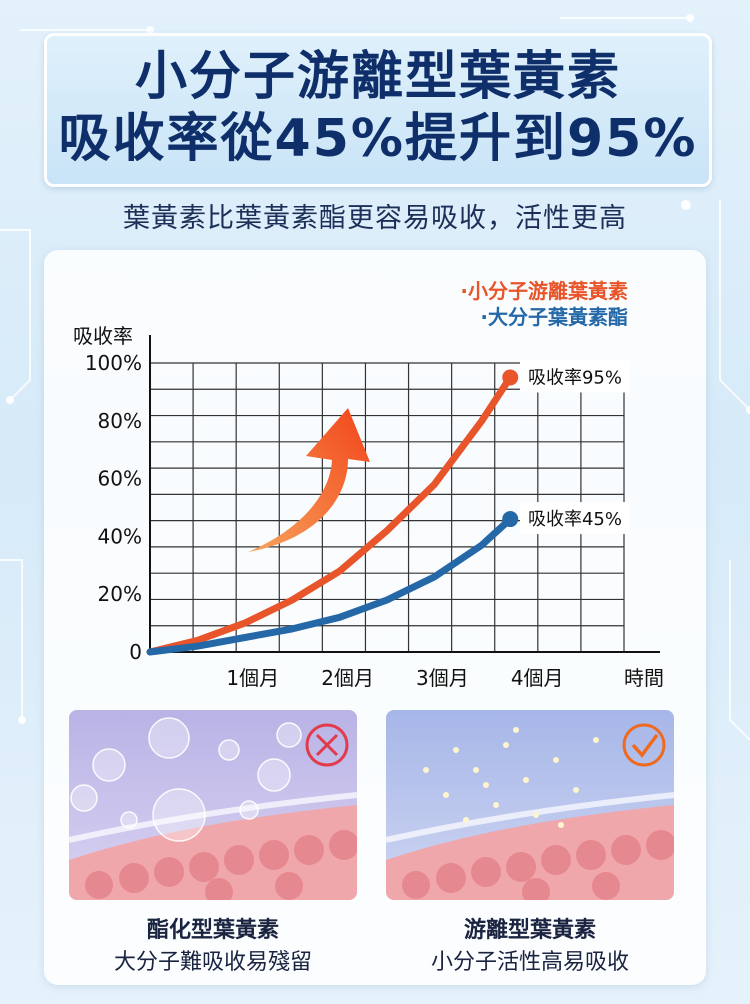  Describe the element at coordinates (544, 291) in the screenshot. I see `legend-entry: ·小分子游離葉黃素` at that location.